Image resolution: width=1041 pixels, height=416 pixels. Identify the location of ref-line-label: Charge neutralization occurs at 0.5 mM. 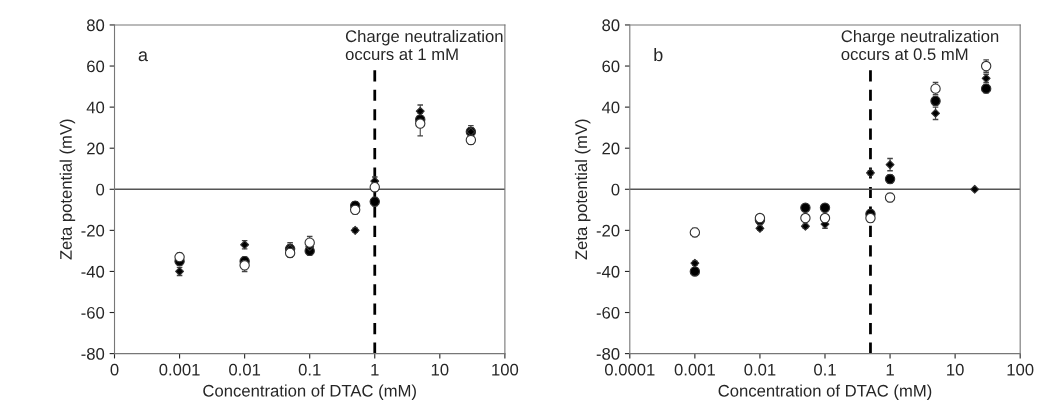
(920, 45).